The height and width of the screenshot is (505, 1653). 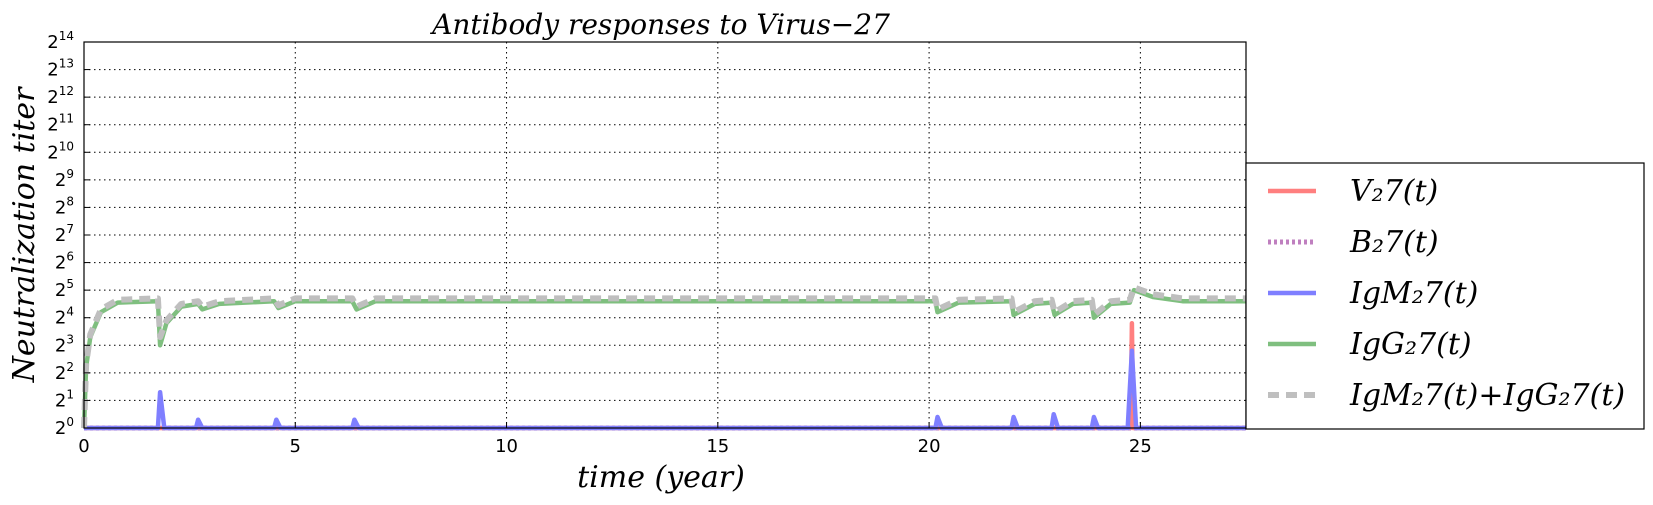 I want to click on x-tick-label: 25, so click(x=1140, y=446).